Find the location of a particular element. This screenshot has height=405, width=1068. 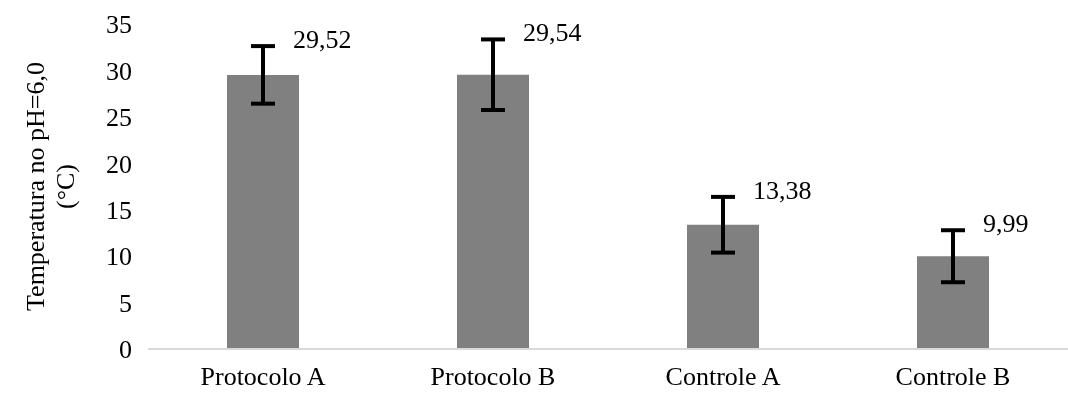

x-tick-label: Protocolo B is located at coordinates (493, 377).